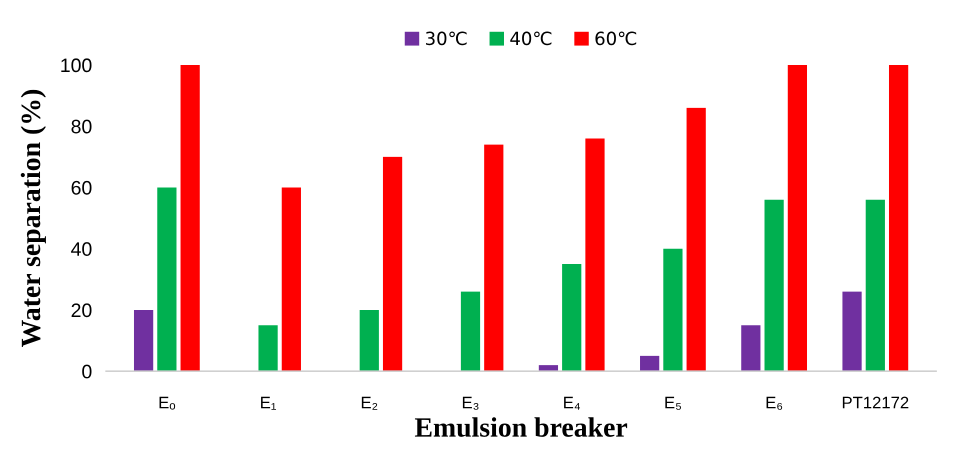  I want to click on y-tick-label: 40, so click(81, 249).